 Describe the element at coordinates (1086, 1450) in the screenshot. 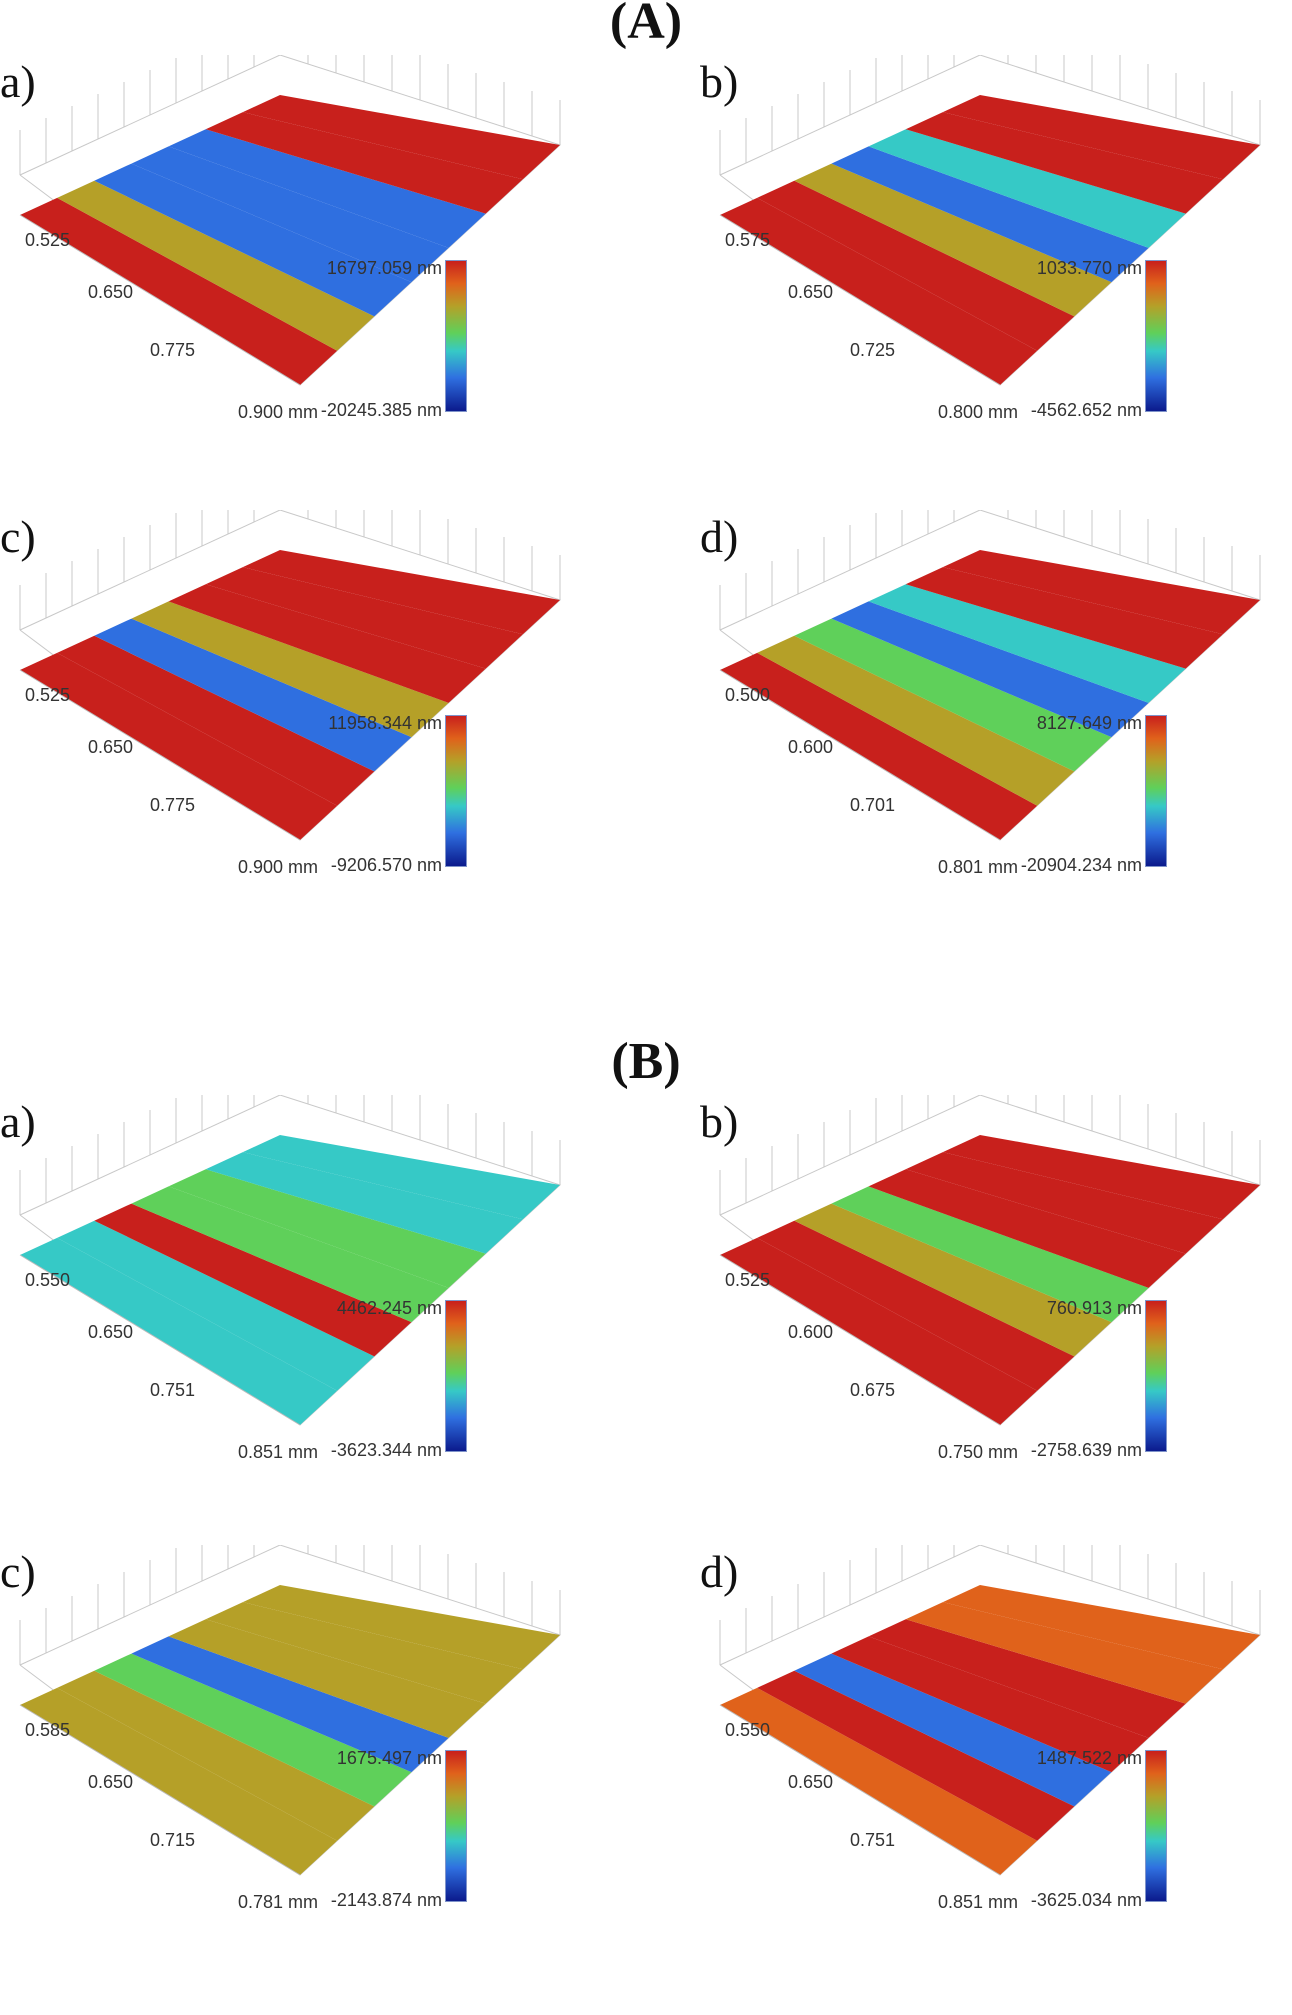

I see `colorbar-min-label: -2758.639 nm` at that location.